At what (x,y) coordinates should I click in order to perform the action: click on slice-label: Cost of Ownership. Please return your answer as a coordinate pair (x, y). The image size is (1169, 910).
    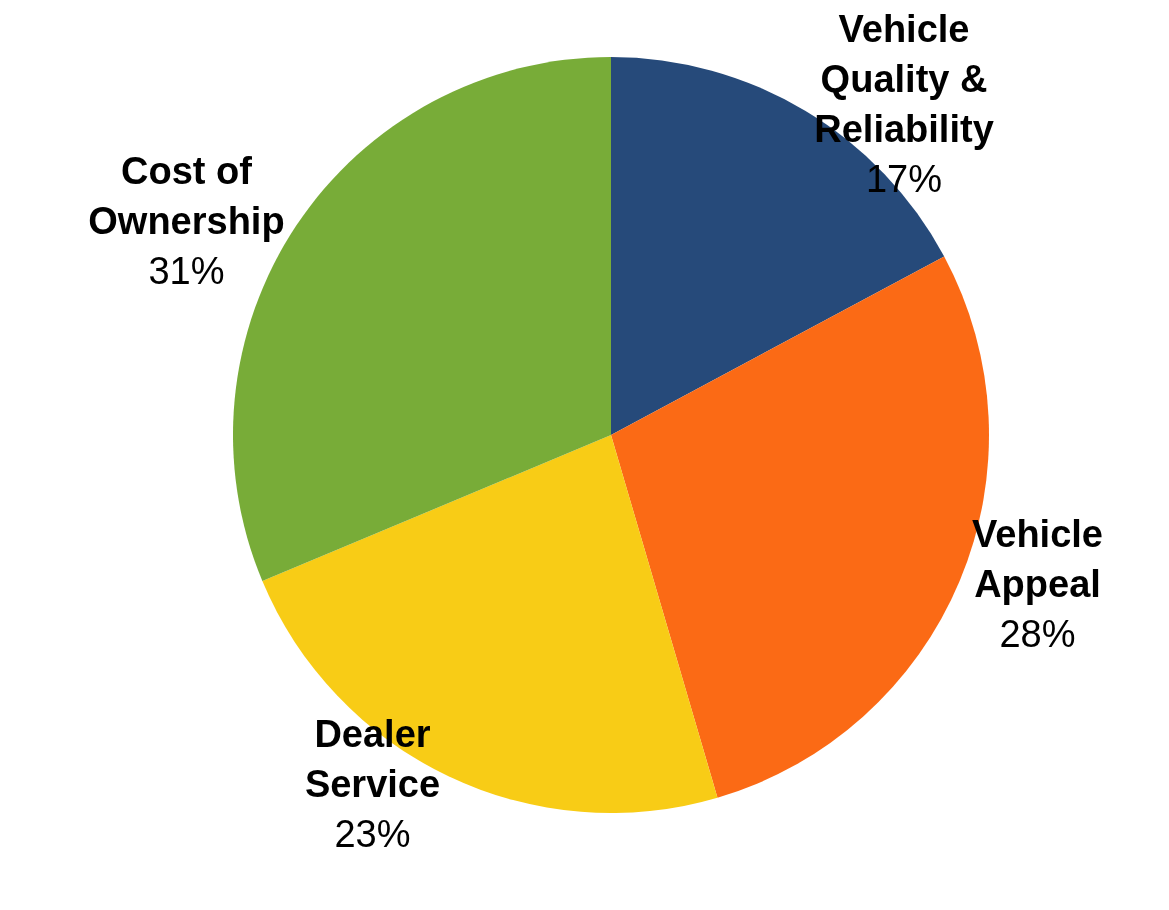
    Looking at the image, I should click on (186, 196).